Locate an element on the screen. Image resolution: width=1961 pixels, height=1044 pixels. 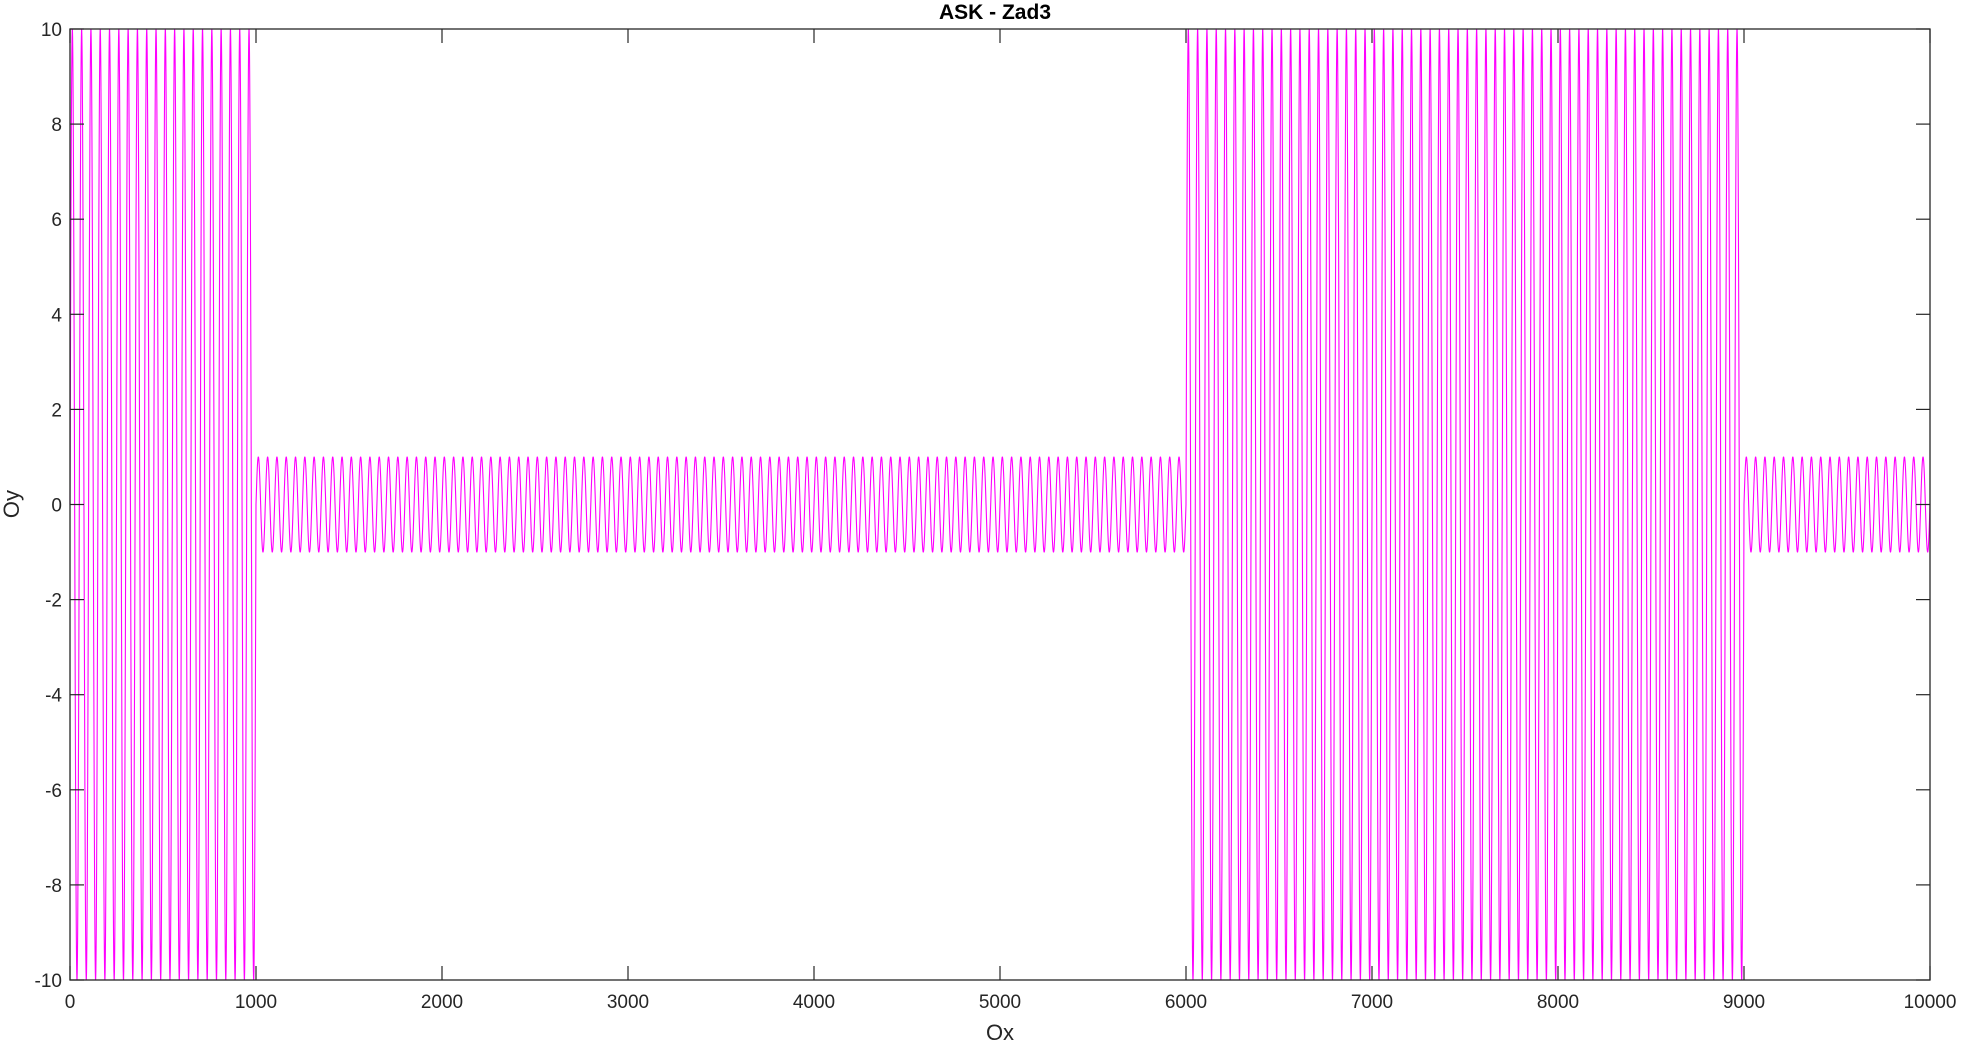
y-tick-label: -8 is located at coordinates (53, 886).